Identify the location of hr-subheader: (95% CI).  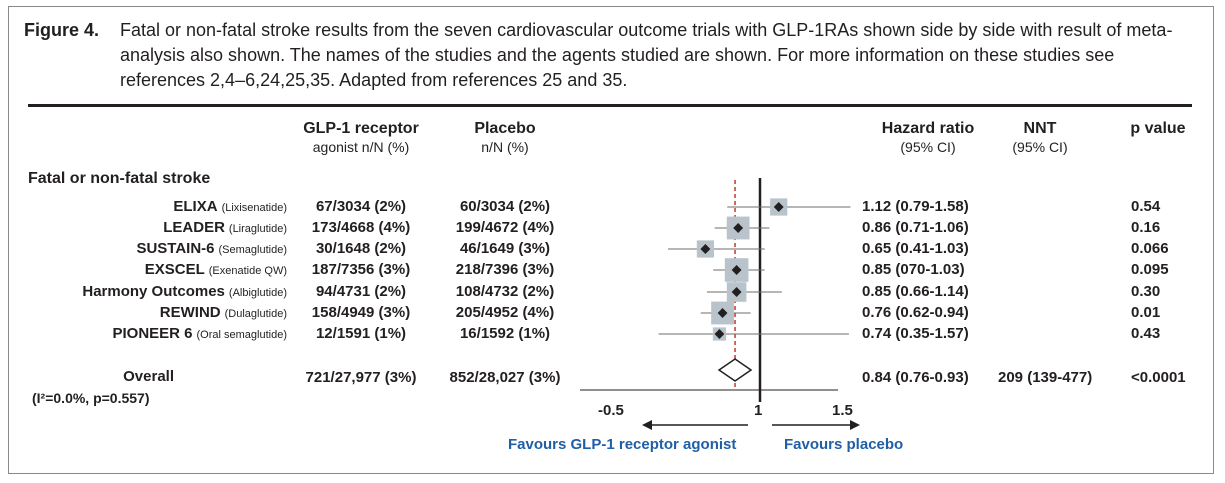
(928, 147).